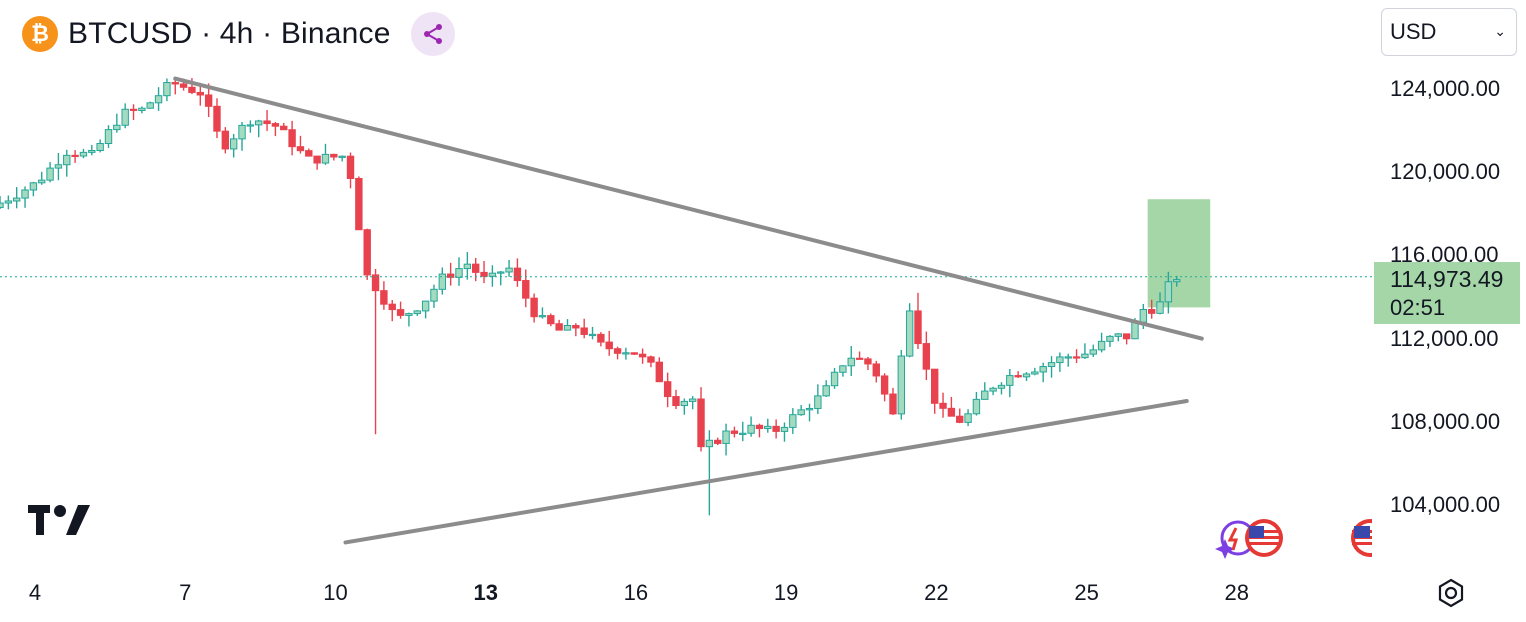 This screenshot has height=622, width=1526. I want to click on tradingview-logo, so click(60, 522).